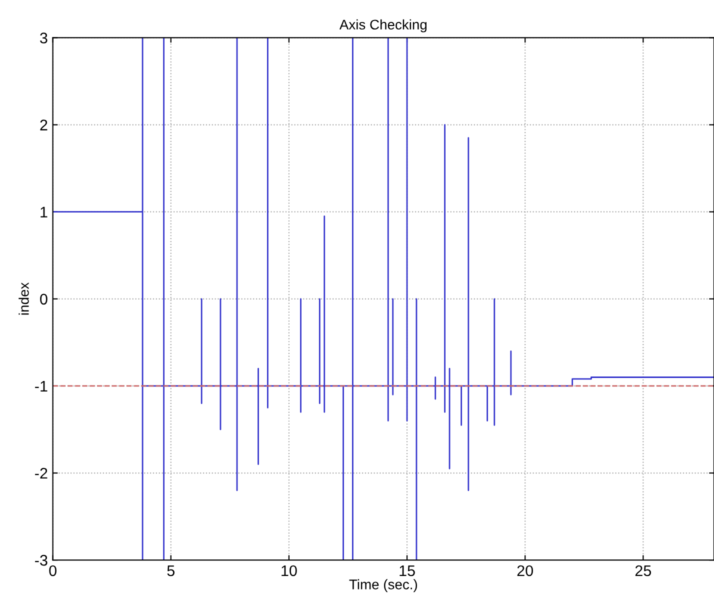 This screenshot has height=599, width=714. Describe the element at coordinates (289, 570) in the screenshot. I see `x-tick-label: 10` at that location.